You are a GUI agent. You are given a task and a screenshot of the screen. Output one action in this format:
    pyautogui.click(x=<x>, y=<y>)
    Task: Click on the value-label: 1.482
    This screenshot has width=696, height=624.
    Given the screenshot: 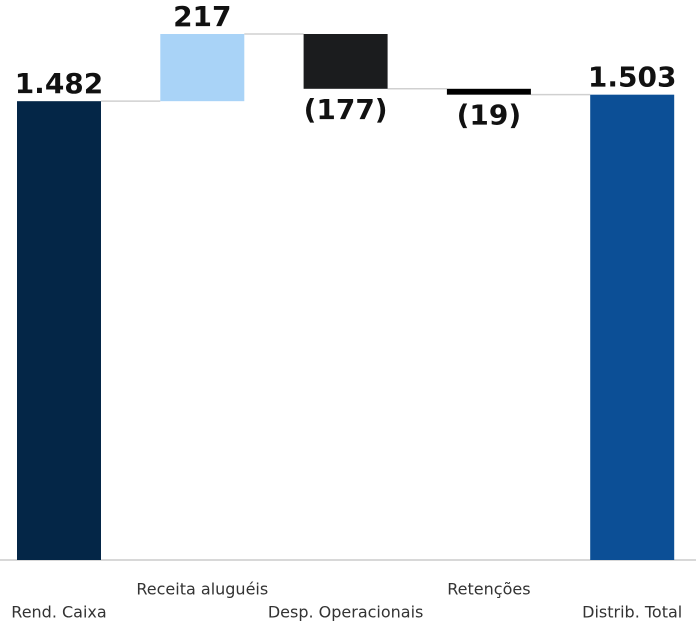 What is the action you would take?
    pyautogui.click(x=59, y=83)
    